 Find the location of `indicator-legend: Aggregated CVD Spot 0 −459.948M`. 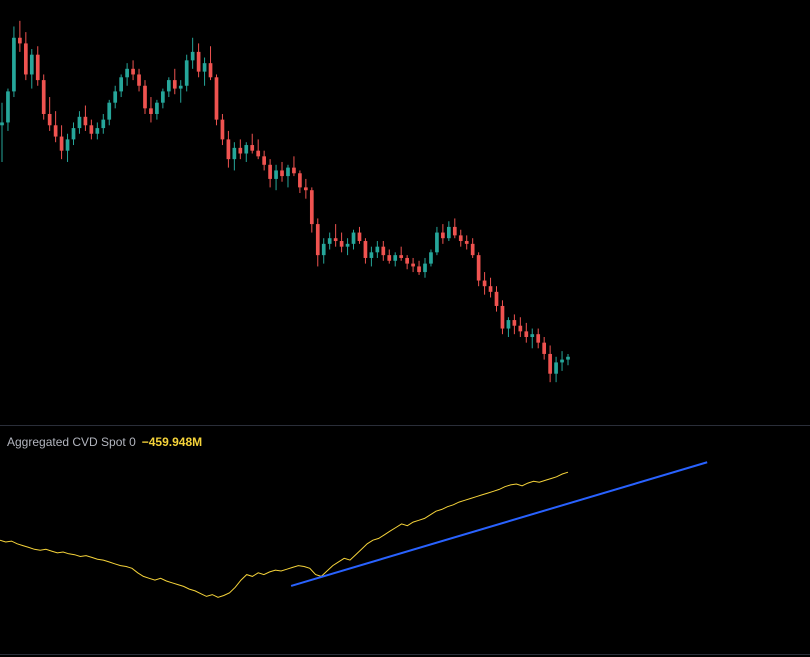

indicator-legend: Aggregated CVD Spot 0 −459.948M is located at coordinates (104, 442).